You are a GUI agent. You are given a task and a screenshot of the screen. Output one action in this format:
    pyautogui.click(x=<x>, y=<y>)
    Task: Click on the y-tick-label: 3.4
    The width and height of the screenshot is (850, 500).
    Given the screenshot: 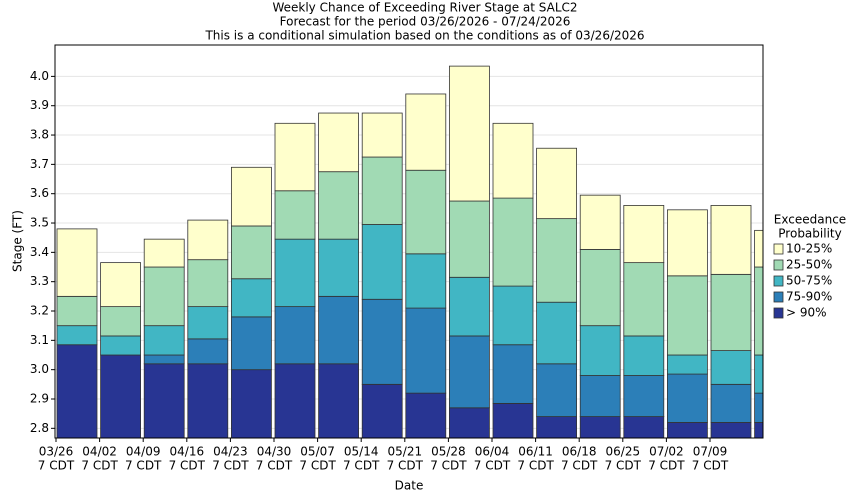 What is the action you would take?
    pyautogui.click(x=39, y=252)
    